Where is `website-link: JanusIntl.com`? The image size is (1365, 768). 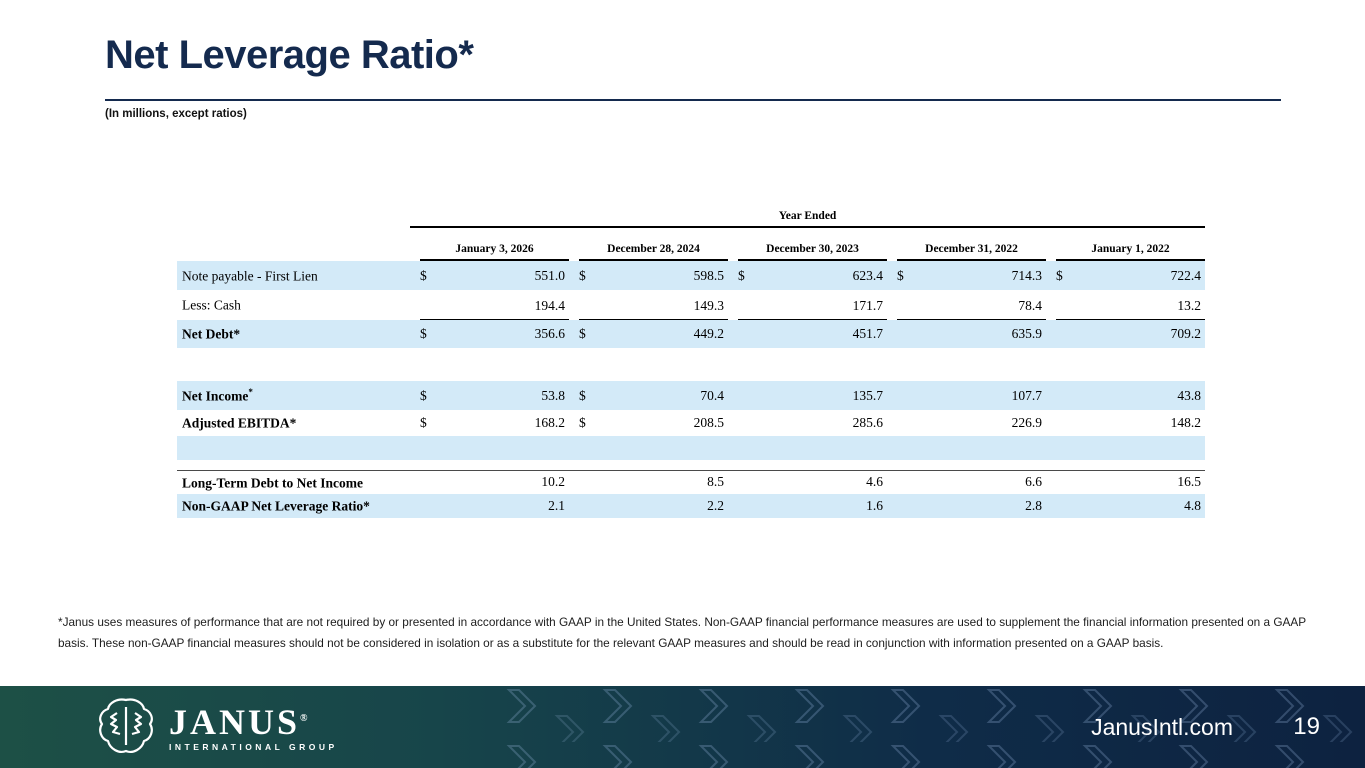 website-link: JanusIntl.com is located at coordinates (1162, 727).